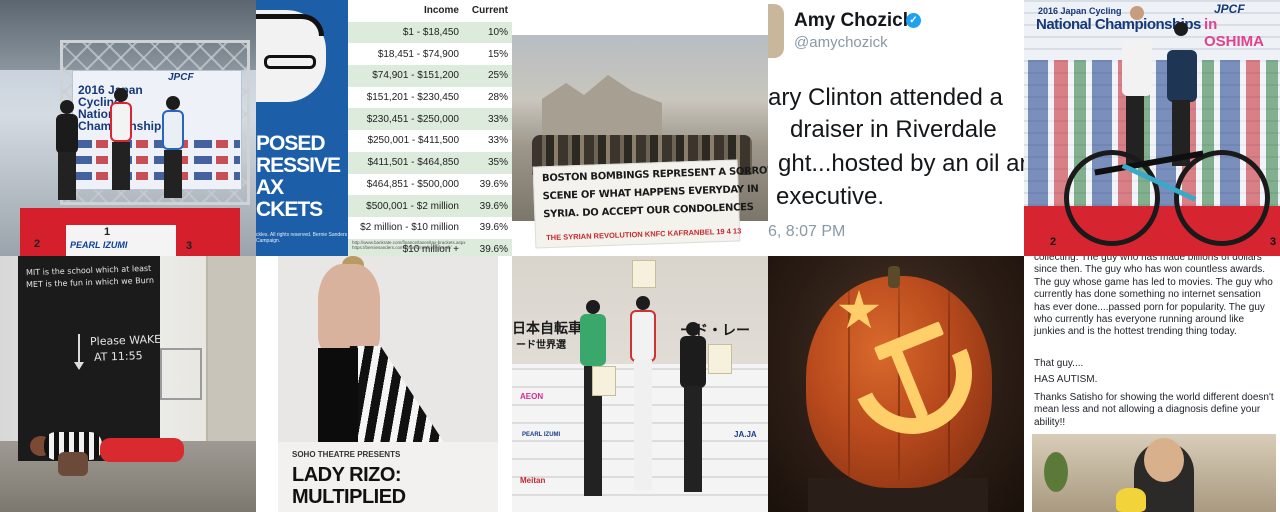 Image resolution: width=1280 pixels, height=512 pixels. I want to click on tweet-timestamp: 6, 8:07 PM, so click(807, 231).